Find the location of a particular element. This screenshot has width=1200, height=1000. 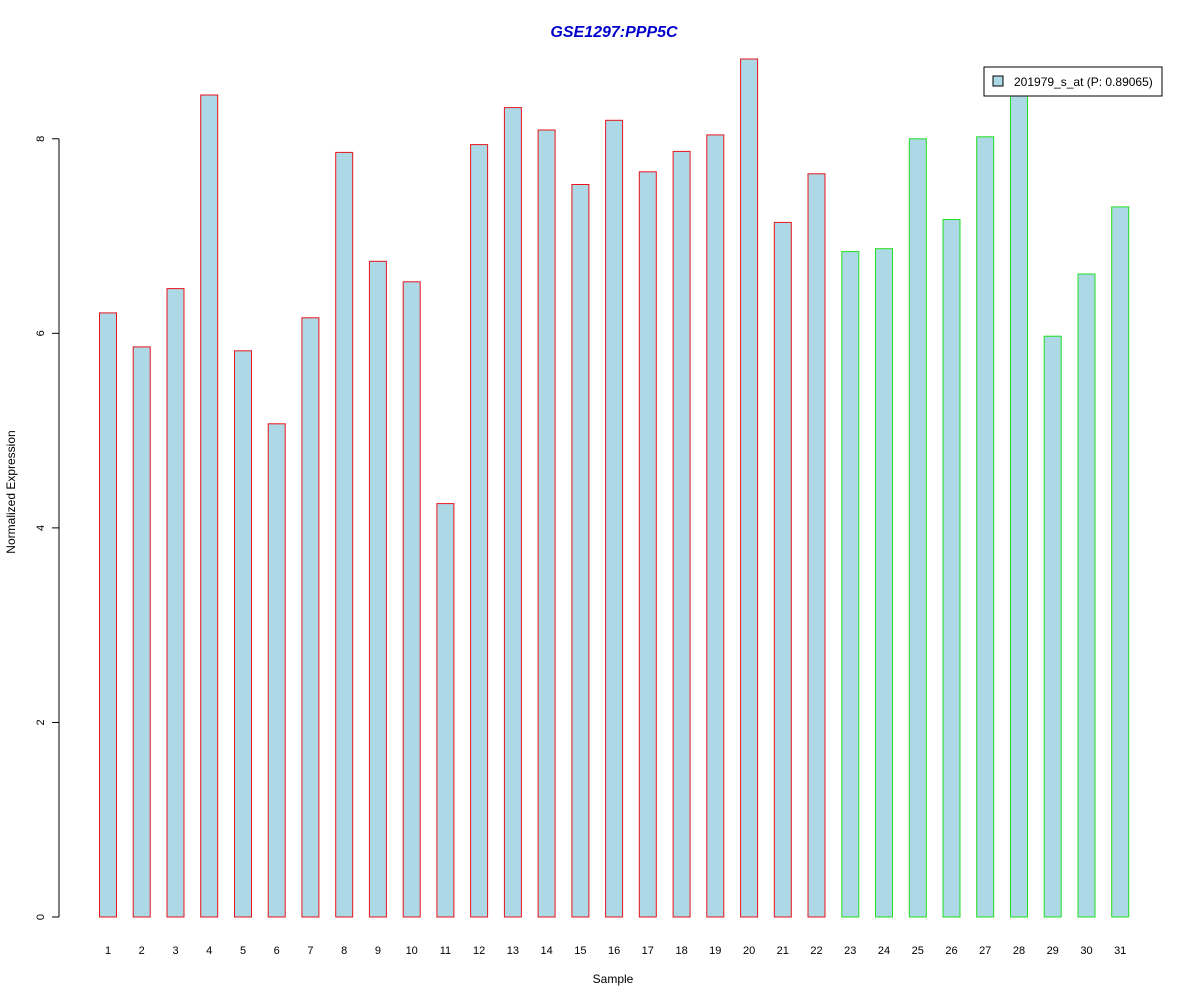

x-tick-label: 11 is located at coordinates (445, 951).